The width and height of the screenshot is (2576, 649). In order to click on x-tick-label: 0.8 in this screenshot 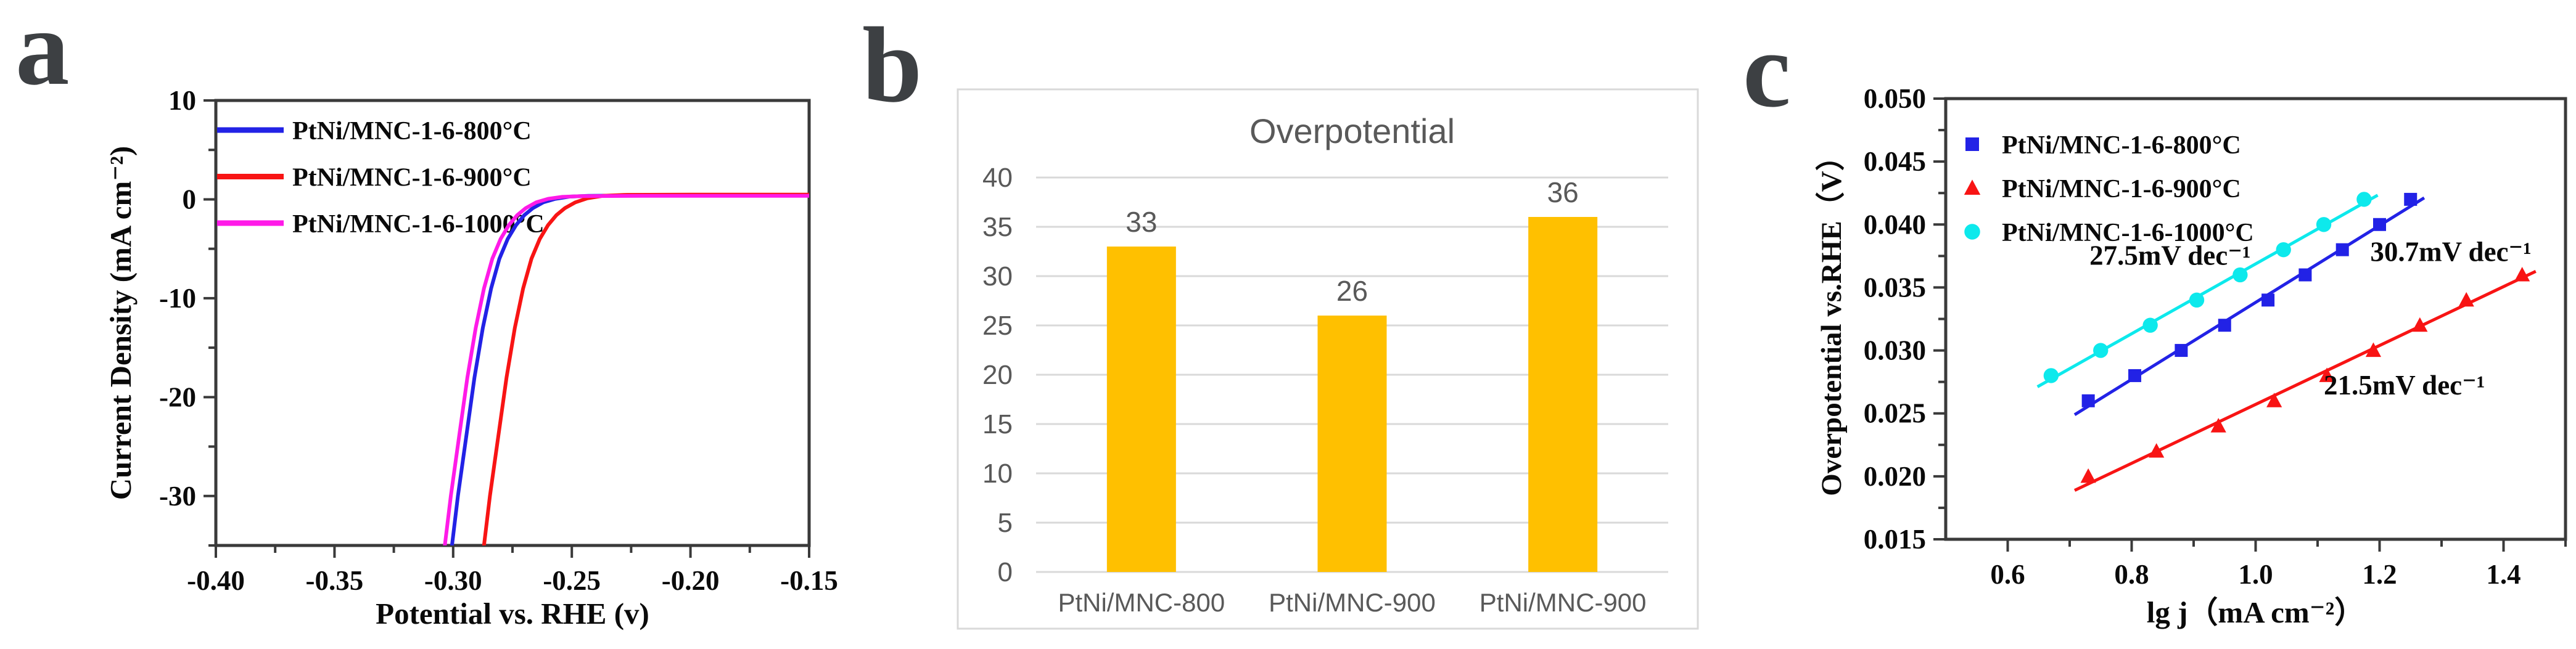, I will do `click(2131, 575)`.